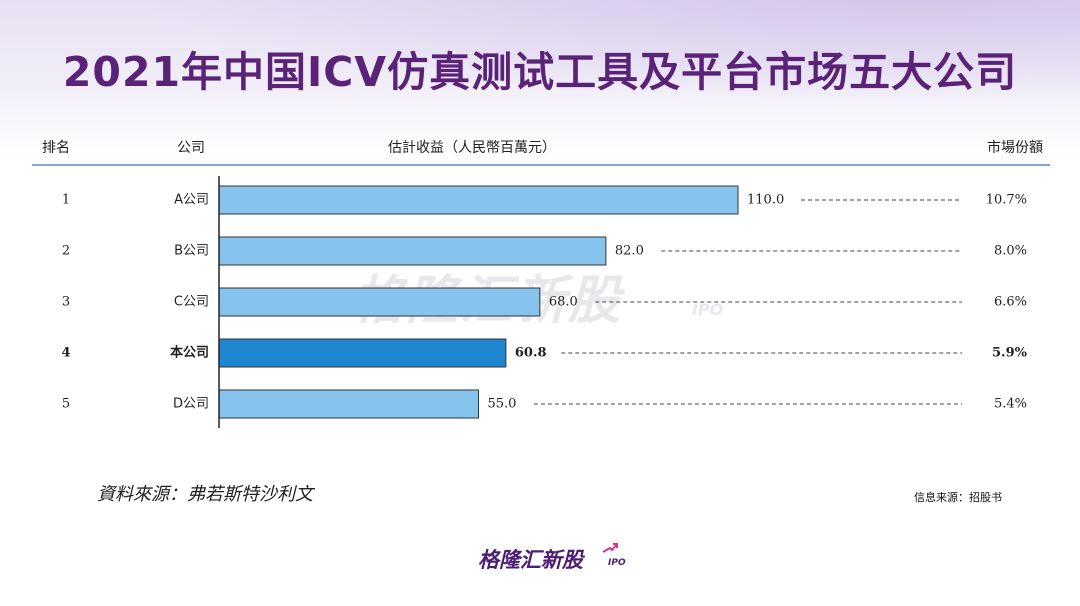 This screenshot has width=1080, height=606. I want to click on header-divider, so click(541, 165).